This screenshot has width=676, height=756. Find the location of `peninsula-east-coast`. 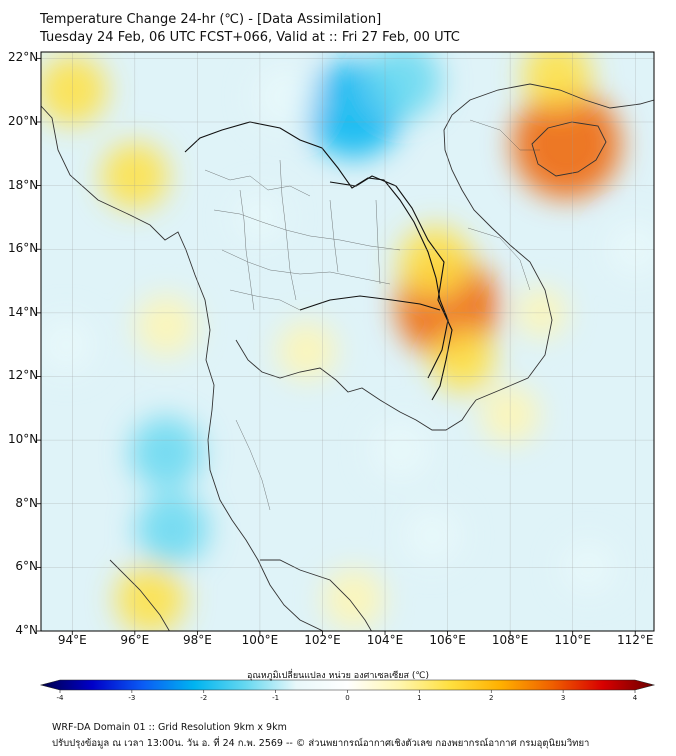

peninsula-east-coast is located at coordinates (316, 595).